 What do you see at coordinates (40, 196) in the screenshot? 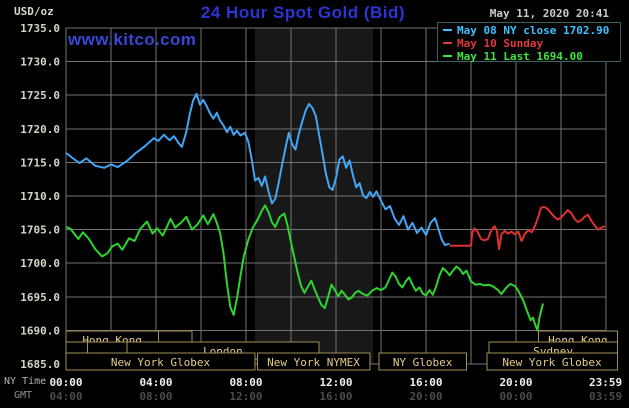
I see `y-tick-label: 1710.0` at bounding box center [40, 196].